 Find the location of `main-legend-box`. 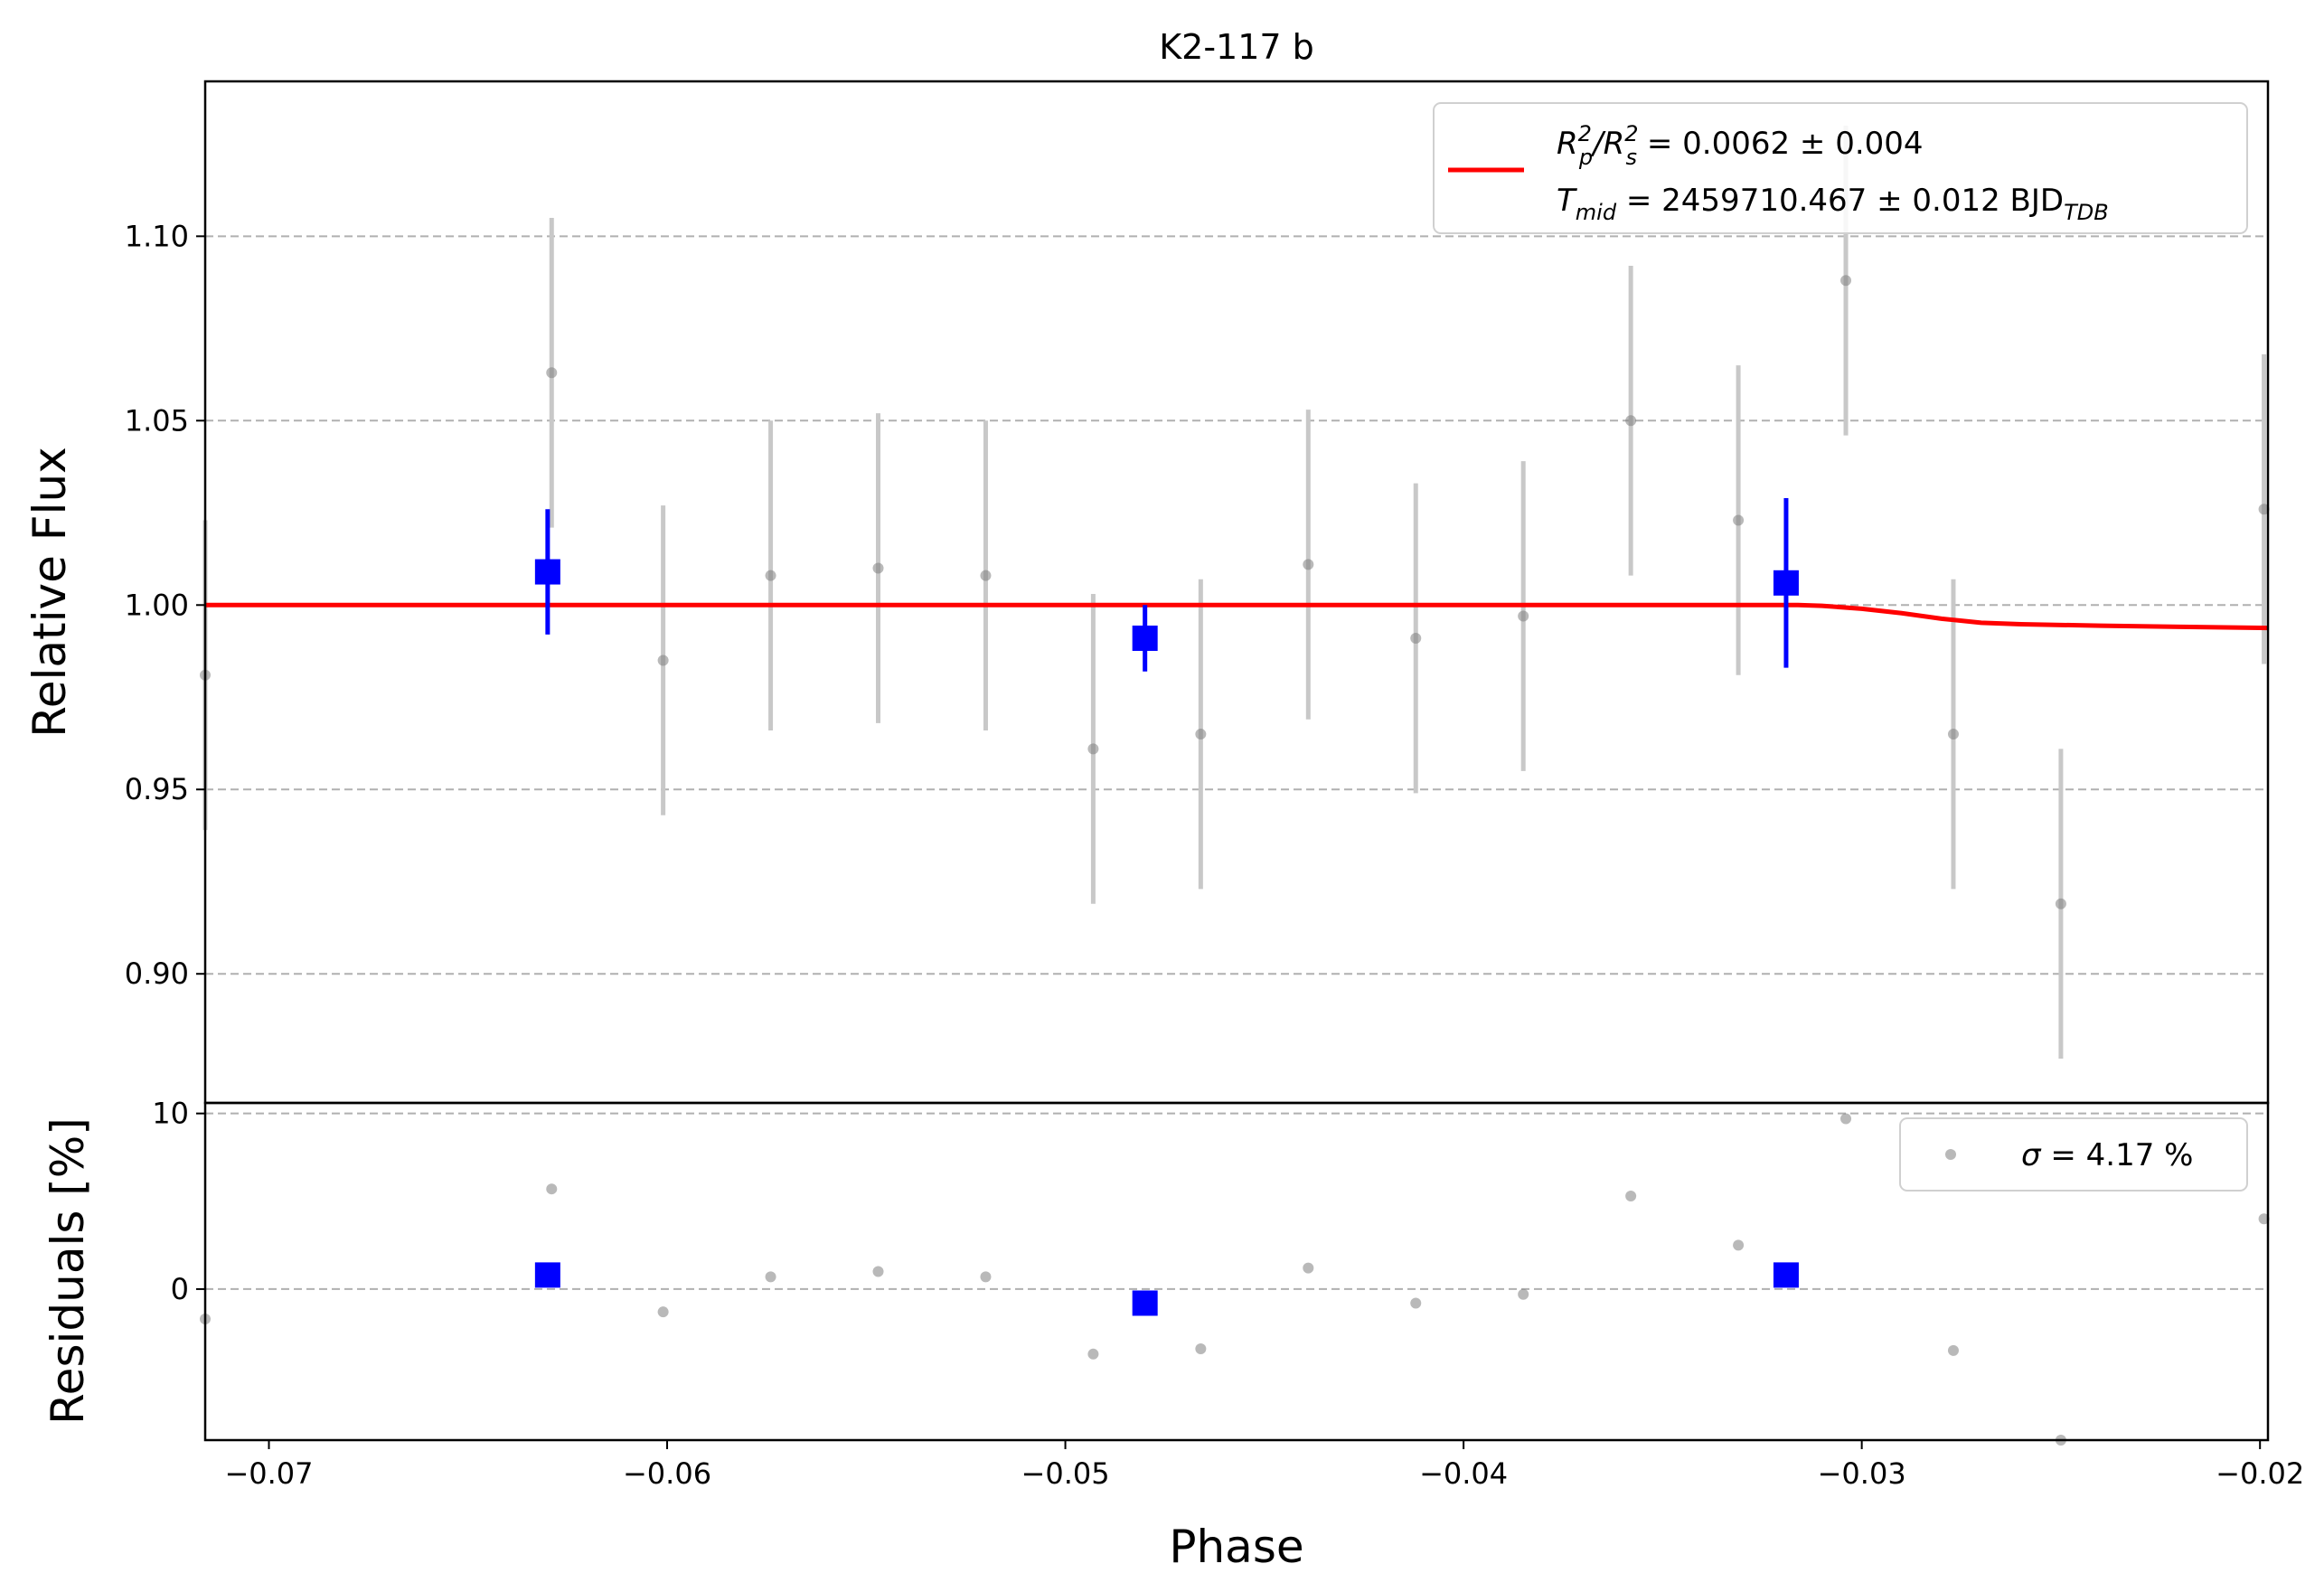

main-legend-box is located at coordinates (1841, 168).